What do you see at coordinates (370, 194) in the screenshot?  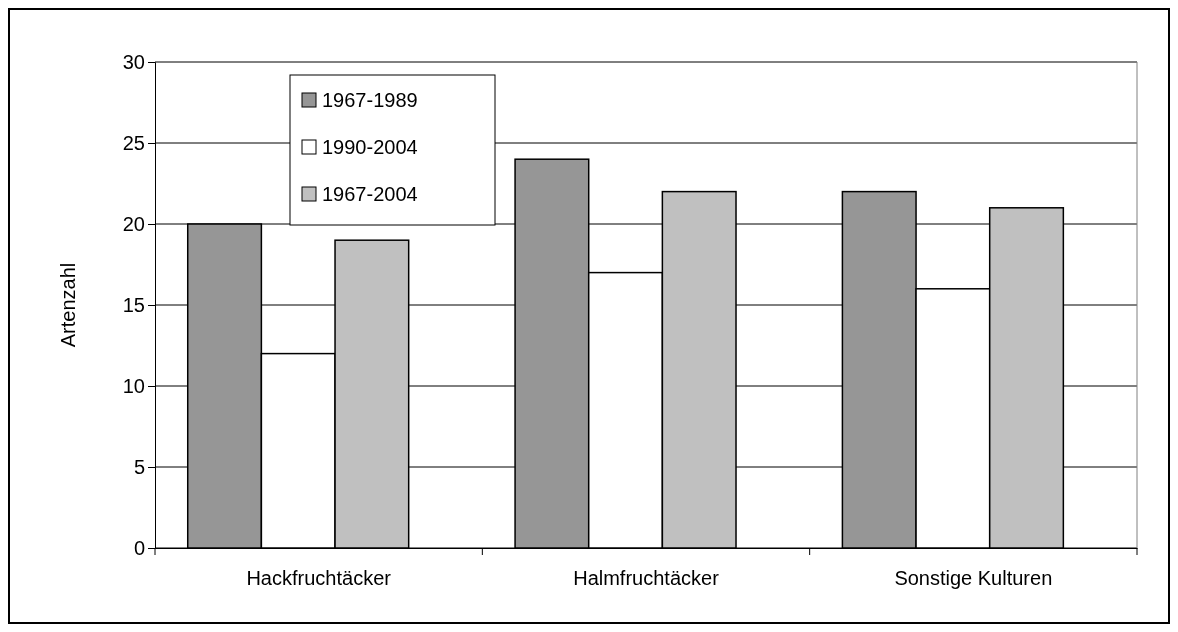 I see `legend-label: 1967-2004` at bounding box center [370, 194].